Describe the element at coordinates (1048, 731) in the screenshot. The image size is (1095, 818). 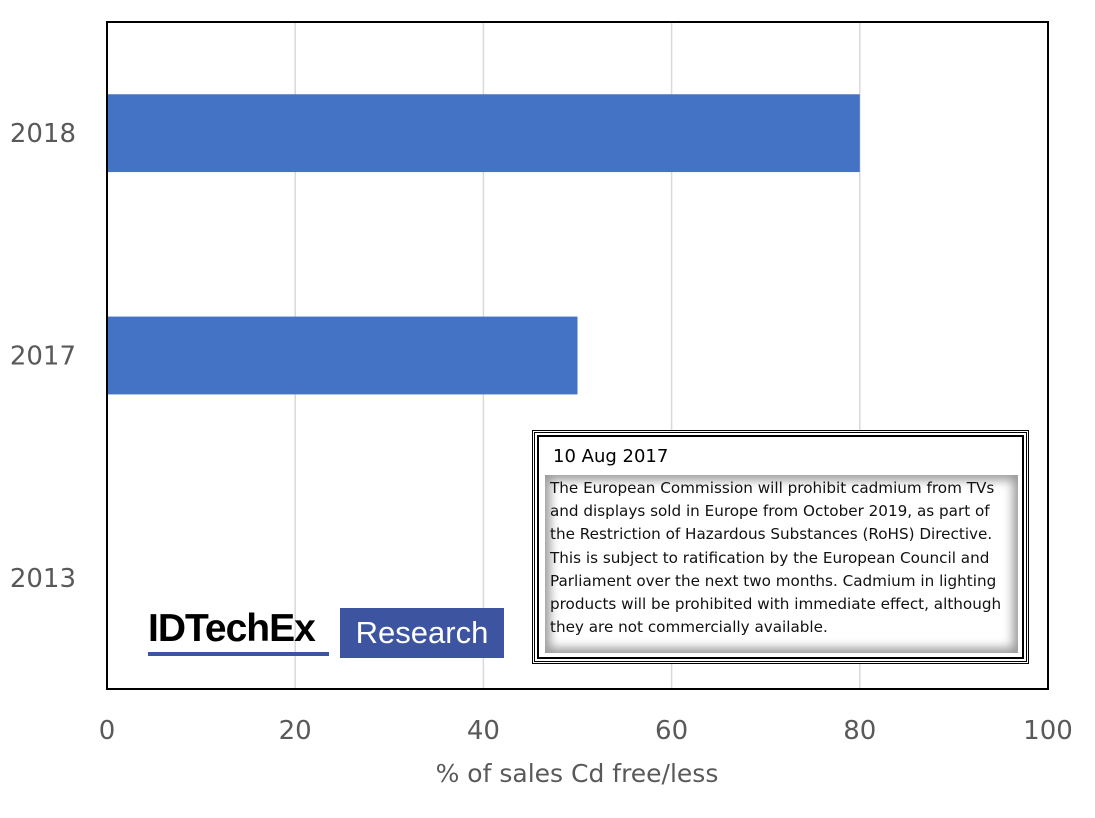
I see `x-tick-label: 100` at that location.